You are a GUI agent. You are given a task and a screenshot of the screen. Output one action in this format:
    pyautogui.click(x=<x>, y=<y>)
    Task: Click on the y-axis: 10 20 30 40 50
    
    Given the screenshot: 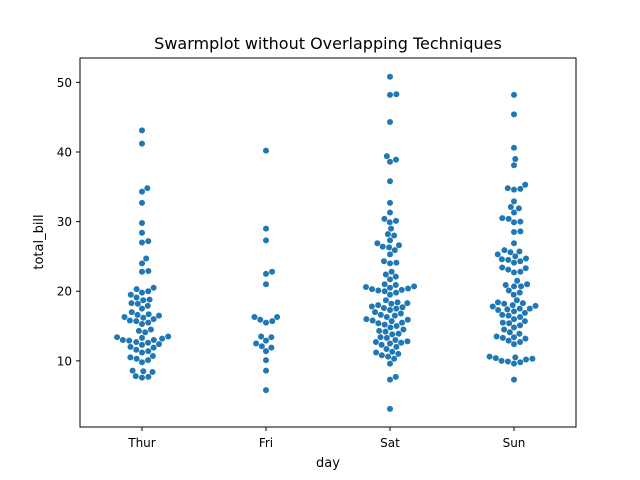 What is the action you would take?
    pyautogui.click(x=68, y=222)
    